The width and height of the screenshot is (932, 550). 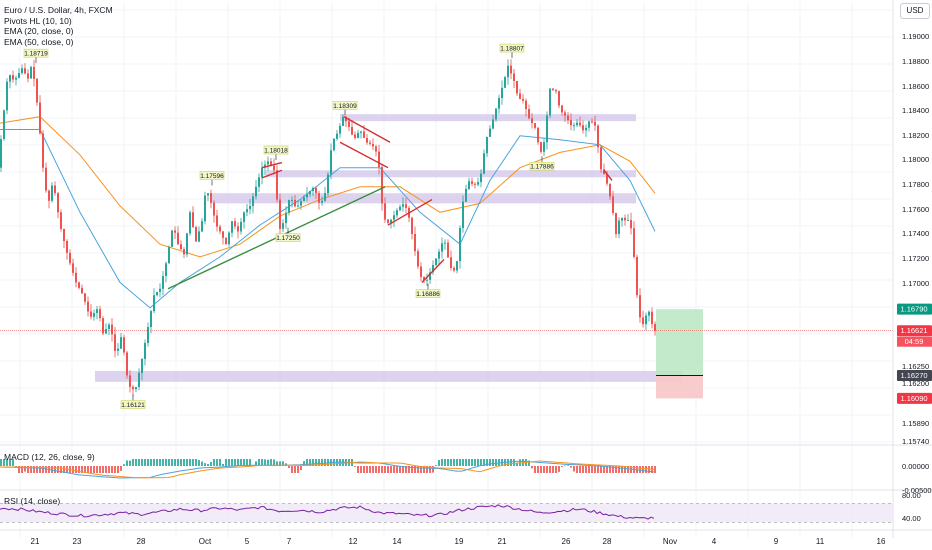 I want to click on price-tick-label: 1.15890, so click(x=915, y=423).